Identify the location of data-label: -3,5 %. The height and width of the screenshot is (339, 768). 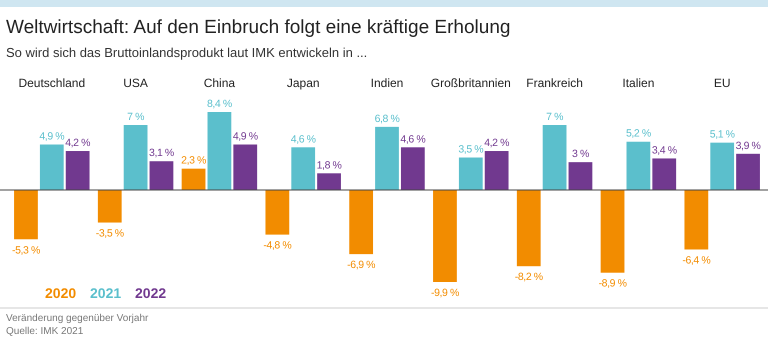
(110, 234).